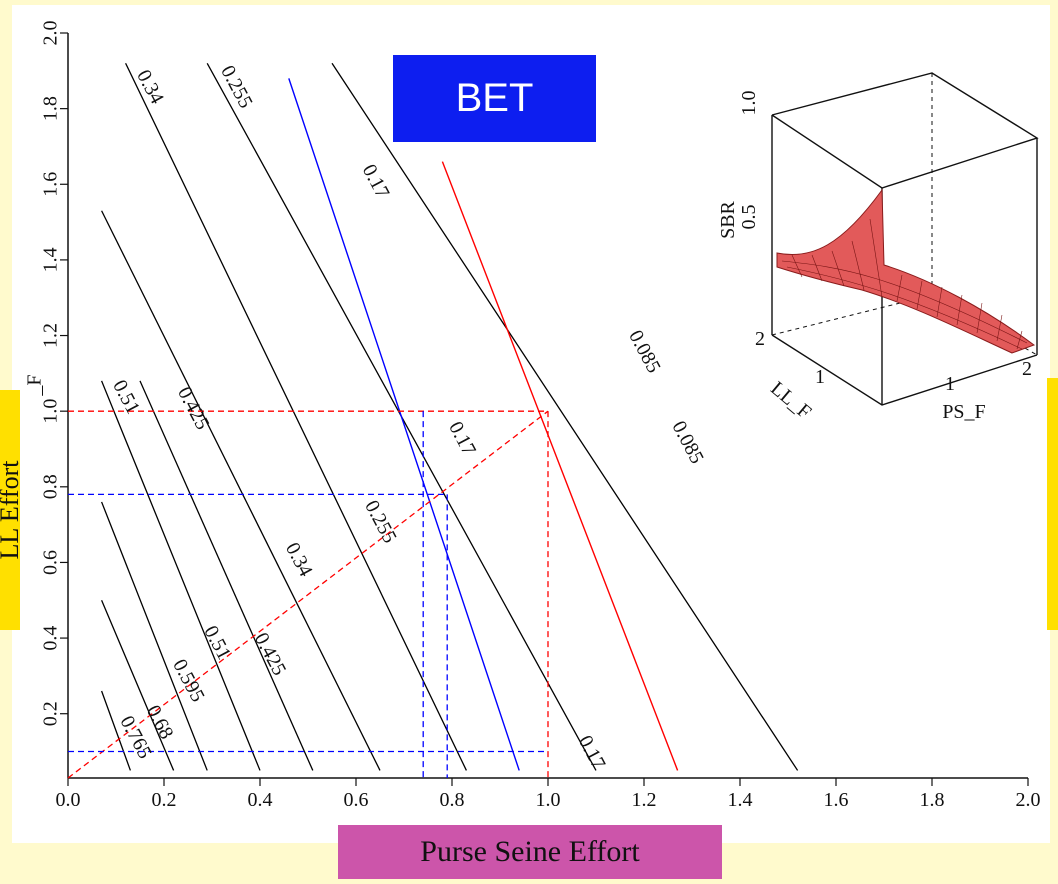  What do you see at coordinates (760, 339) in the screenshot?
I see `inset-y-tick-label: 2` at bounding box center [760, 339].